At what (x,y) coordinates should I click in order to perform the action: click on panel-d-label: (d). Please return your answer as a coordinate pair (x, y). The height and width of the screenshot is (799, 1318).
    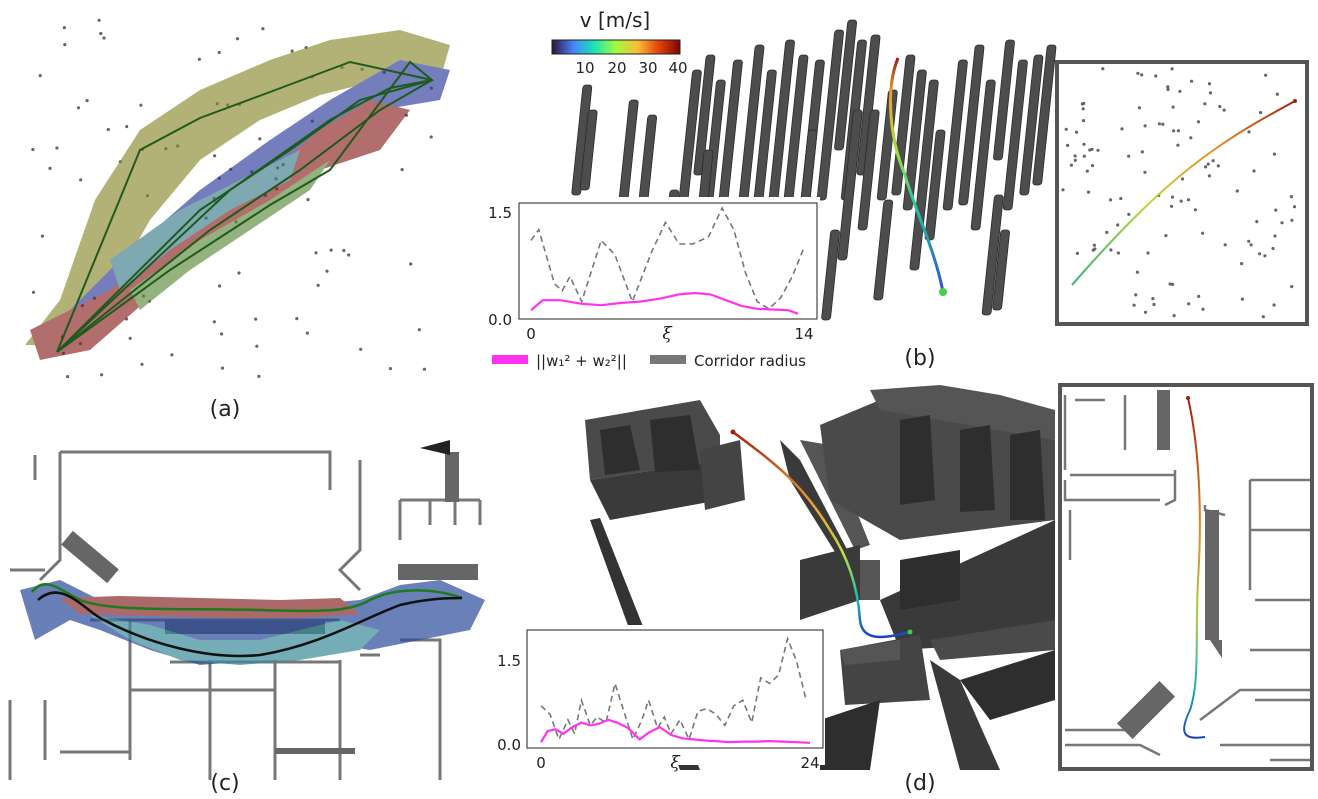
    Looking at the image, I should click on (919, 783).